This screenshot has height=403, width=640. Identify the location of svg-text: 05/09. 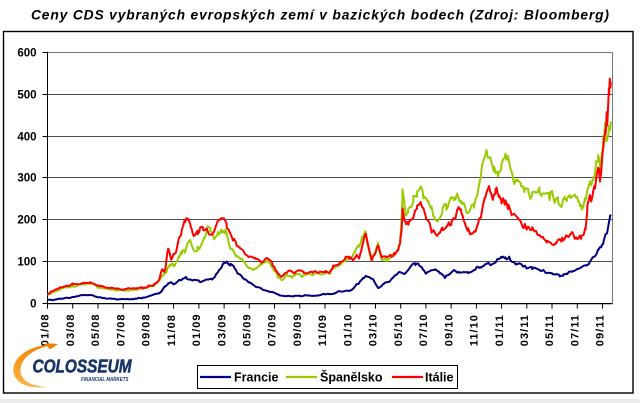
(248, 329).